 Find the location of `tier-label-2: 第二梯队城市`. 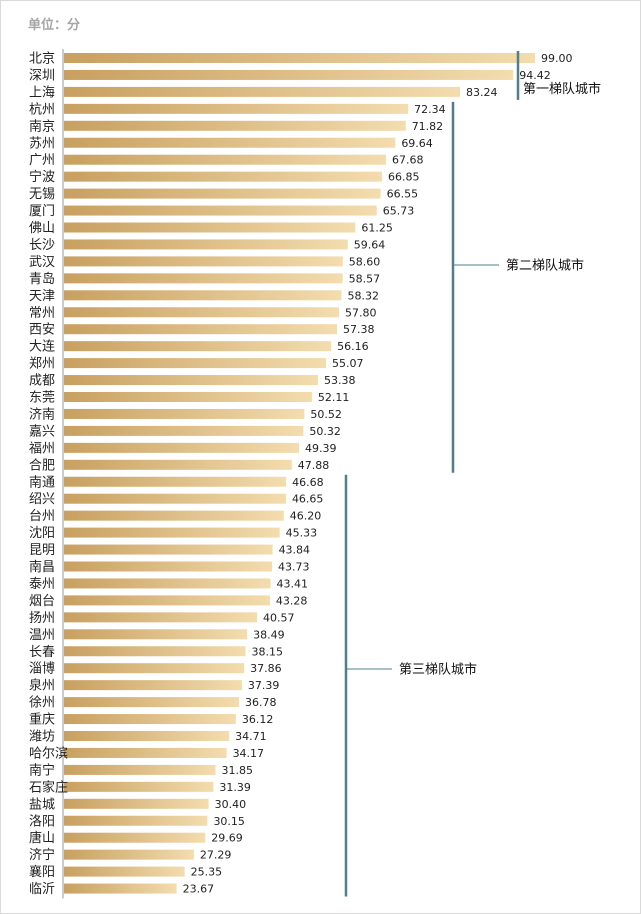

tier-label-2: 第二梯队城市 is located at coordinates (545, 266).